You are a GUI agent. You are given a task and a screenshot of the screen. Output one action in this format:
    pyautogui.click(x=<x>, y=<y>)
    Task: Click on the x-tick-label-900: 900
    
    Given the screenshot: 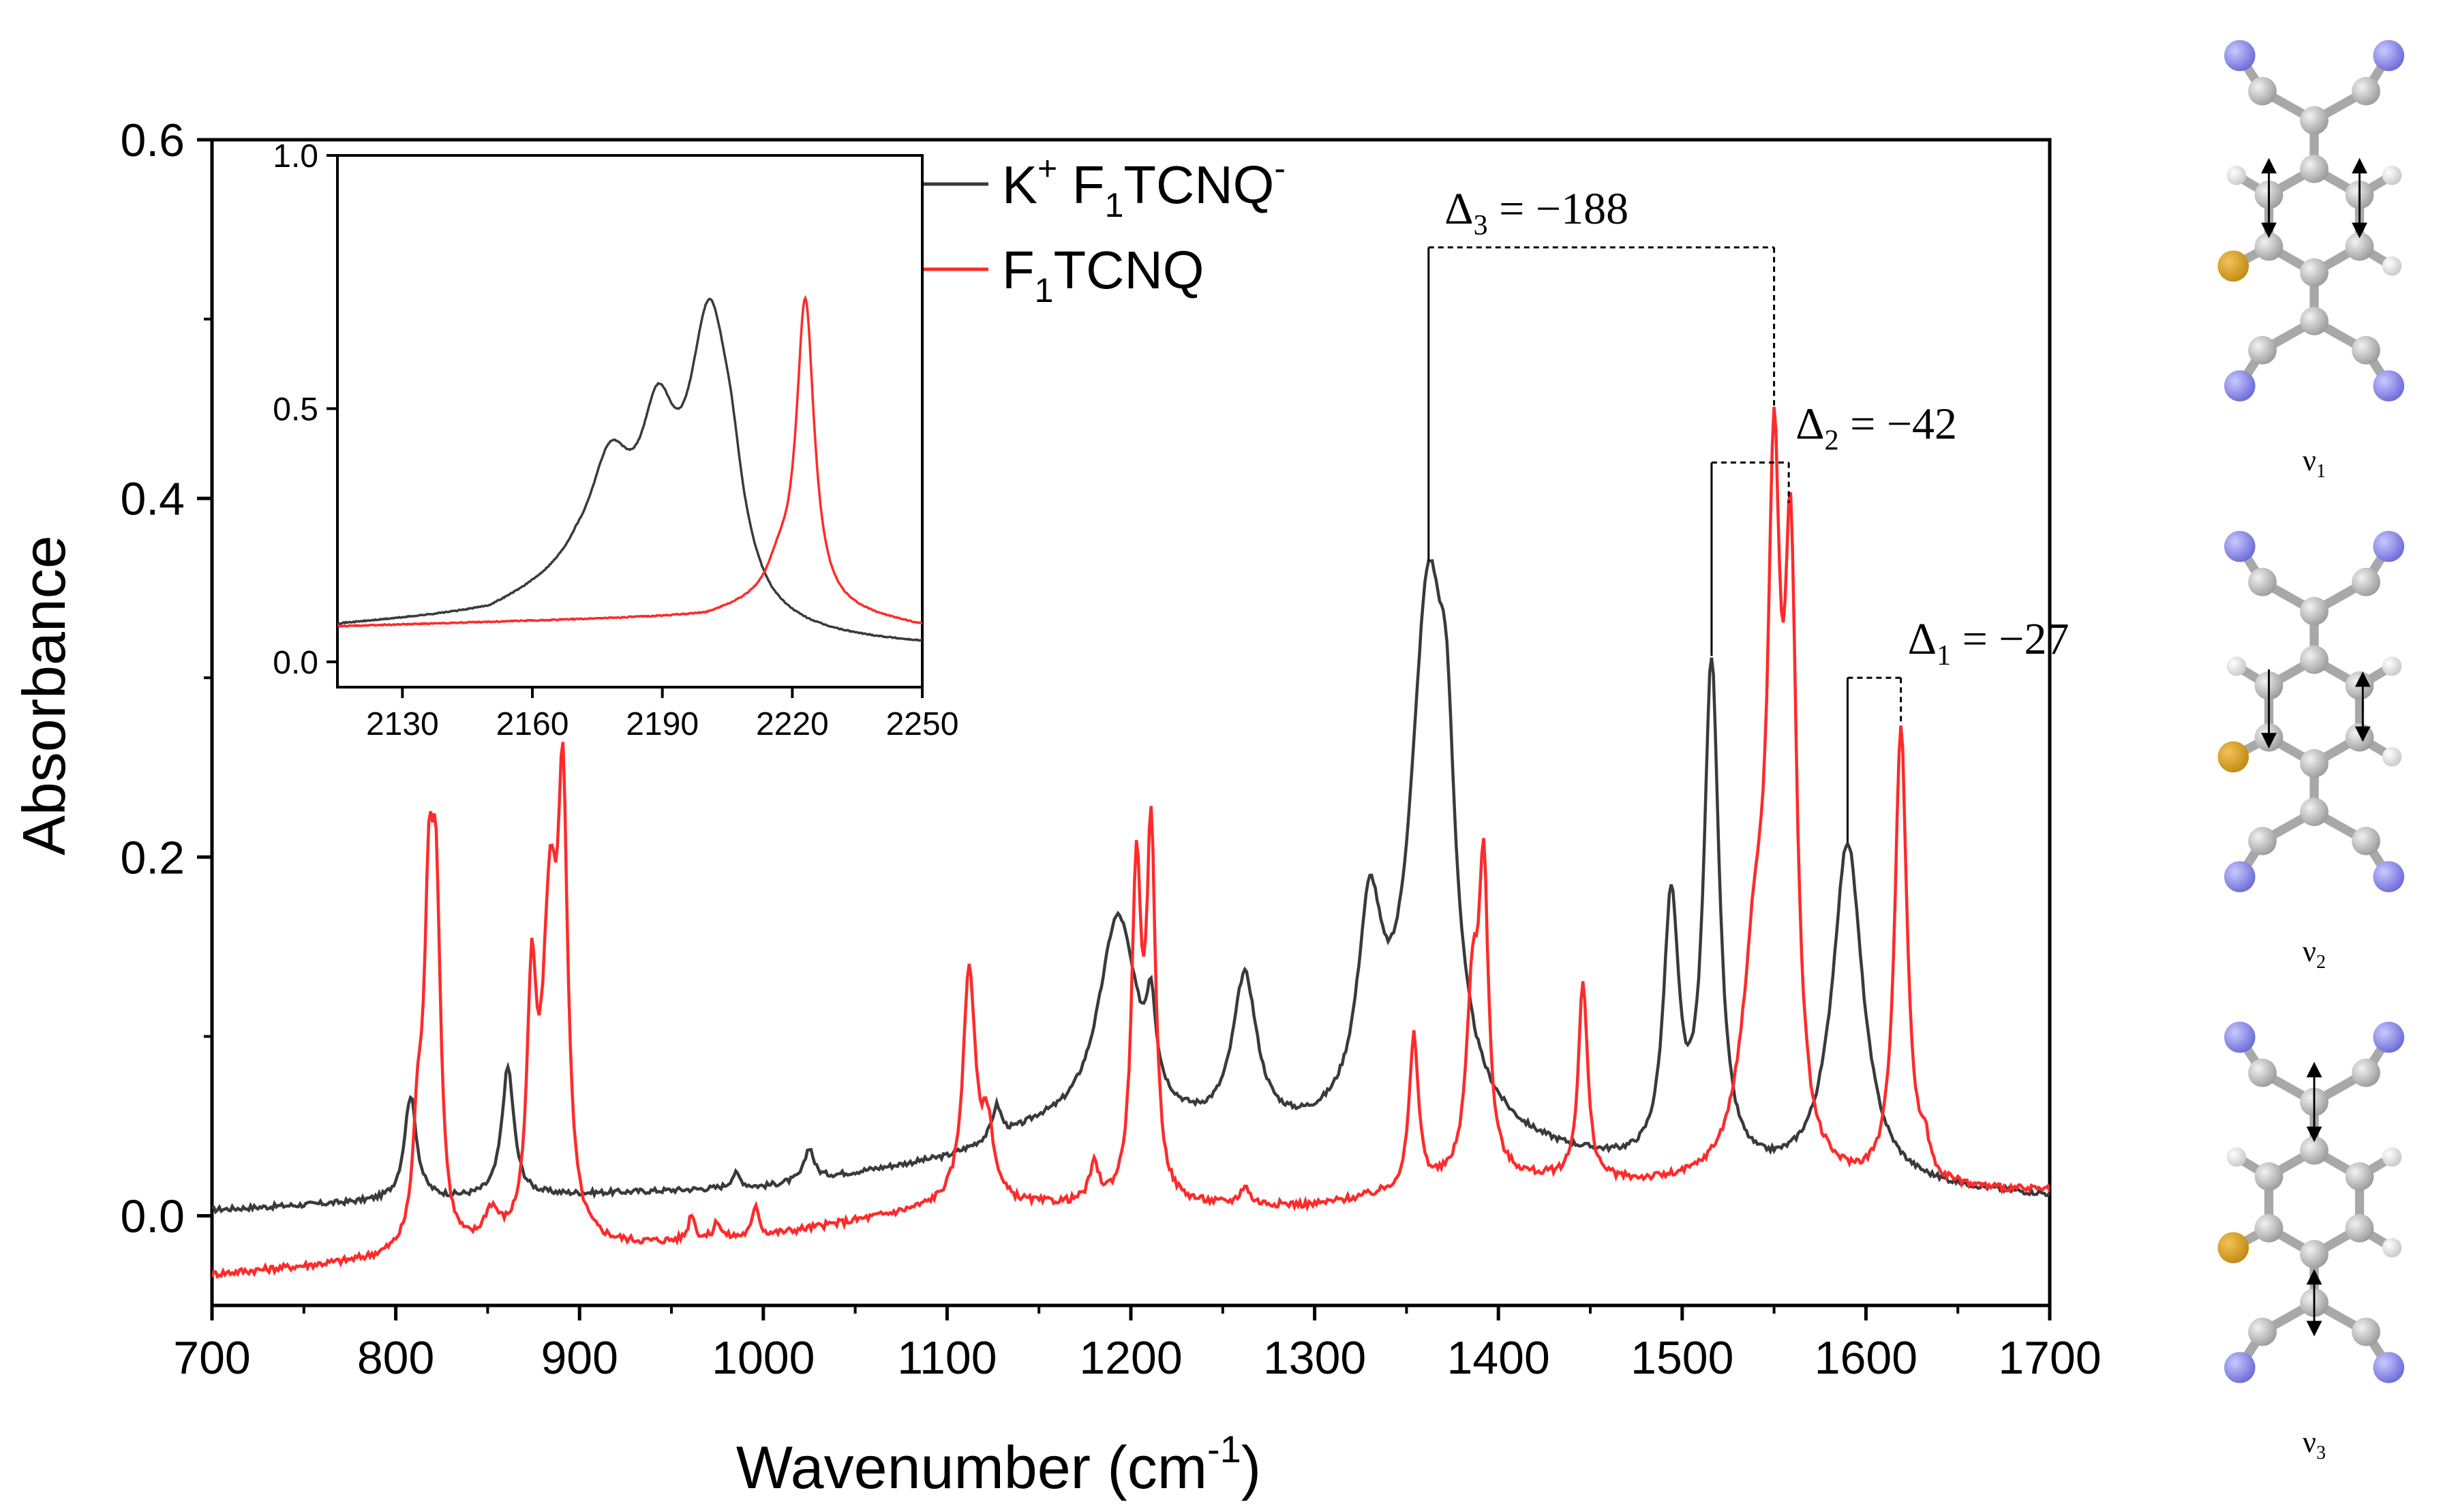 What is the action you would take?
    pyautogui.click(x=579, y=1358)
    